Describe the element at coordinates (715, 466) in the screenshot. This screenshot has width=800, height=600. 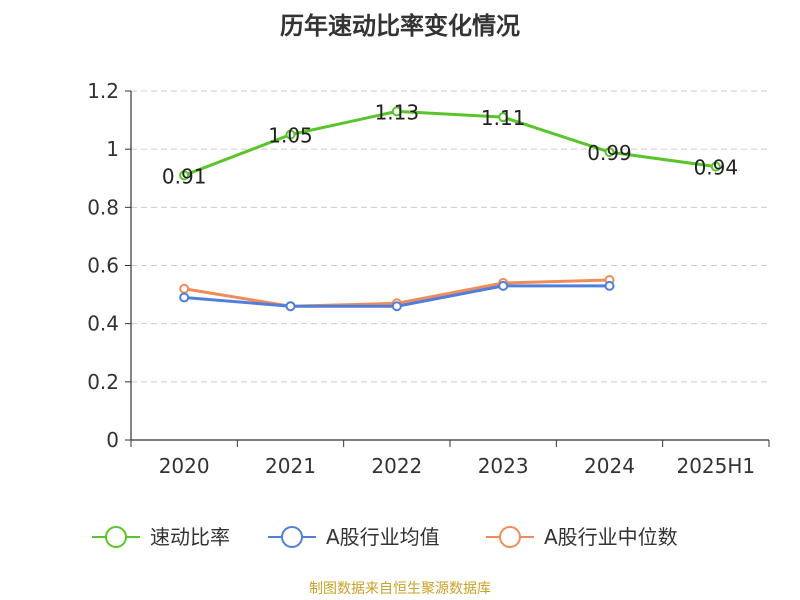
I see `x-tick-label: 2025H1` at that location.